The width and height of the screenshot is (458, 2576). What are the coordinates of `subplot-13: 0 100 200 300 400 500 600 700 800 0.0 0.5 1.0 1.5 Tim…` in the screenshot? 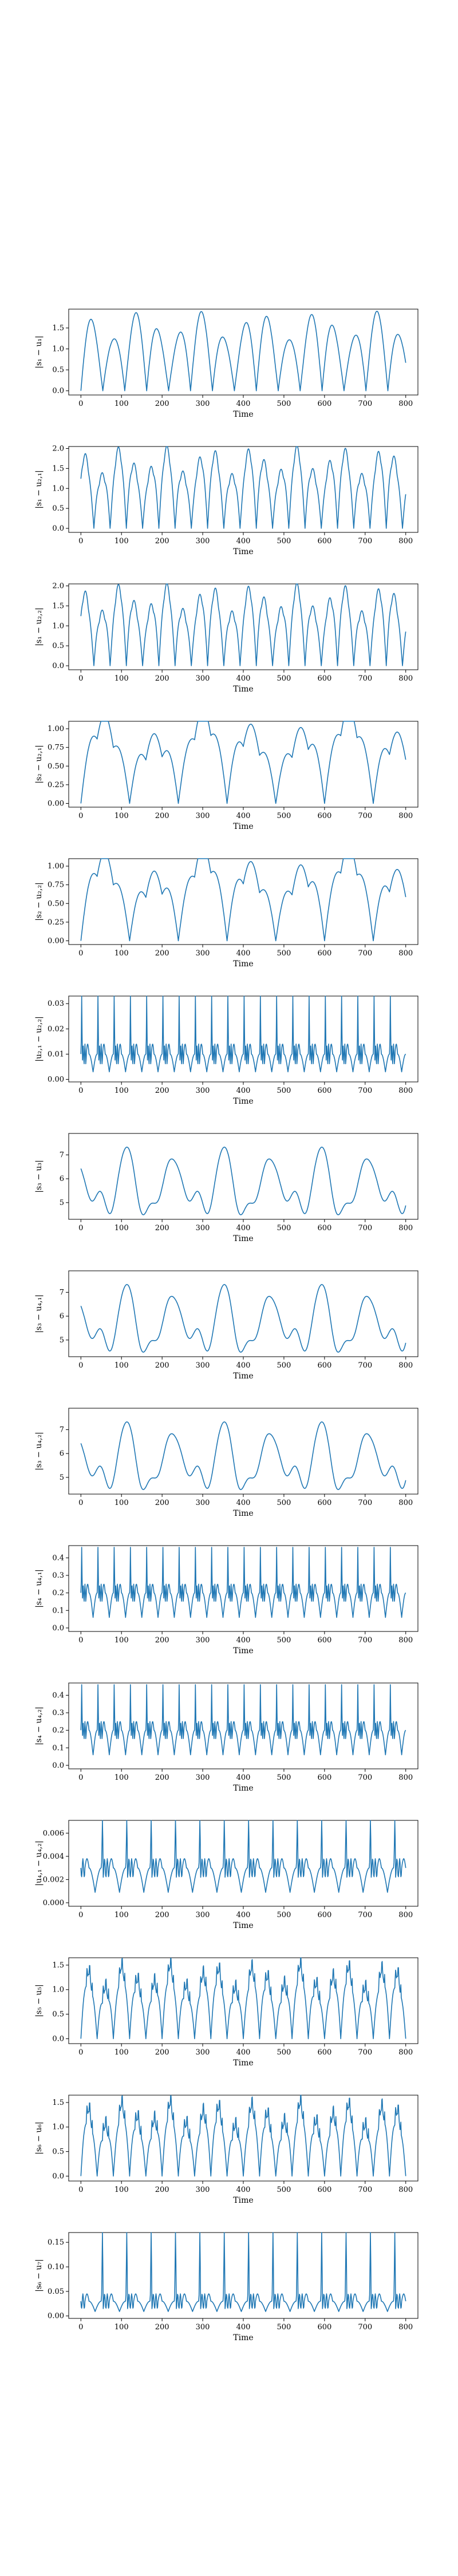 It's located at (226, 2012).